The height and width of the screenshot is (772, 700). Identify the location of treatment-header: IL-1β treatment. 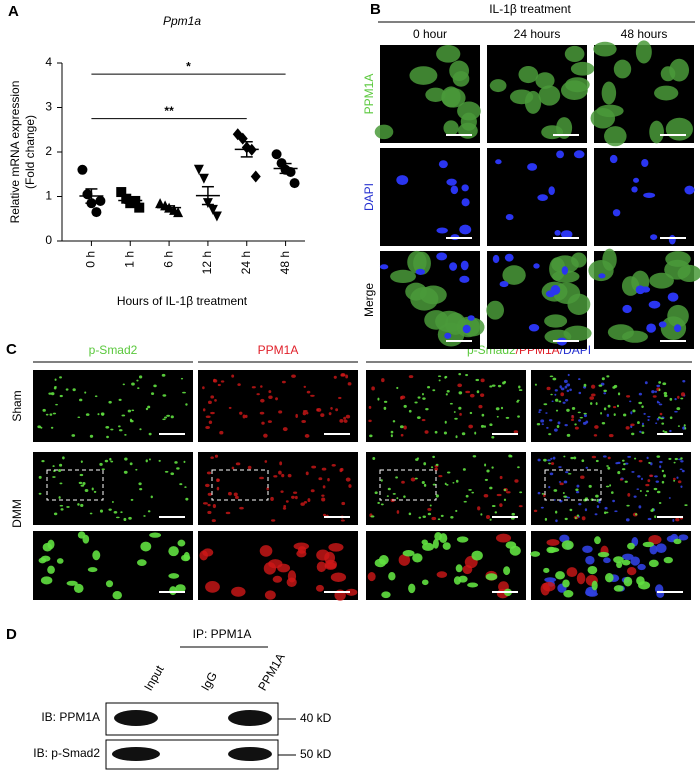
(530, 9).